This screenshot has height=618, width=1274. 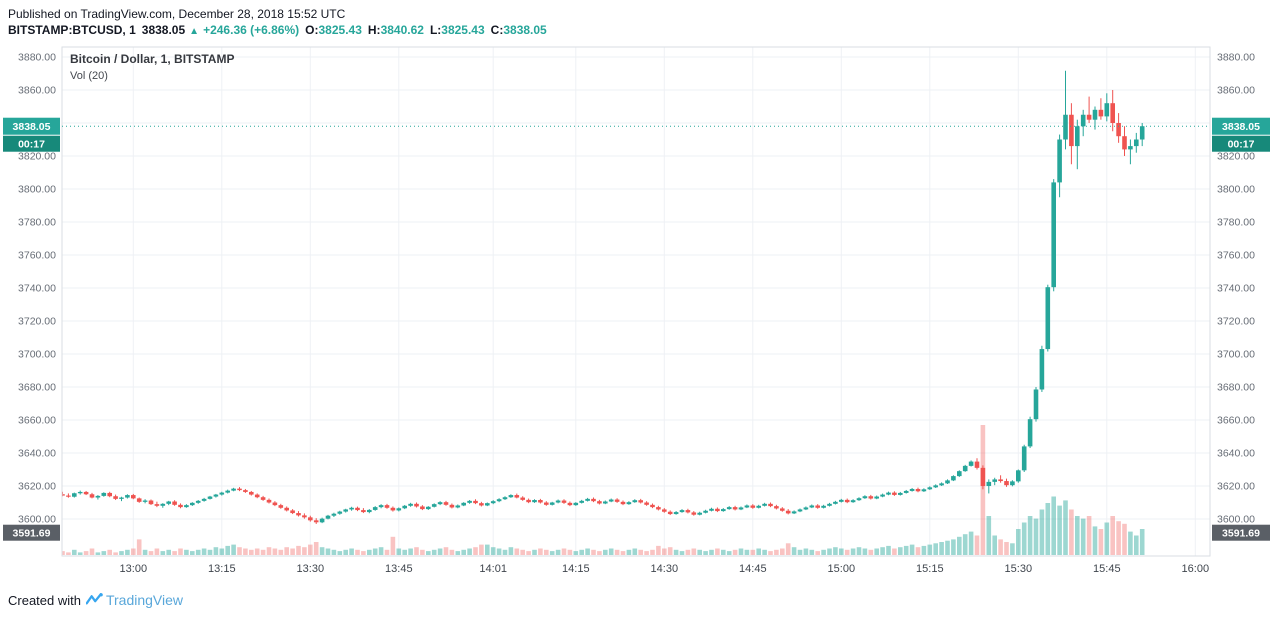 What do you see at coordinates (194, 31) in the screenshot?
I see `up-arrow-icon: ▲` at bounding box center [194, 31].